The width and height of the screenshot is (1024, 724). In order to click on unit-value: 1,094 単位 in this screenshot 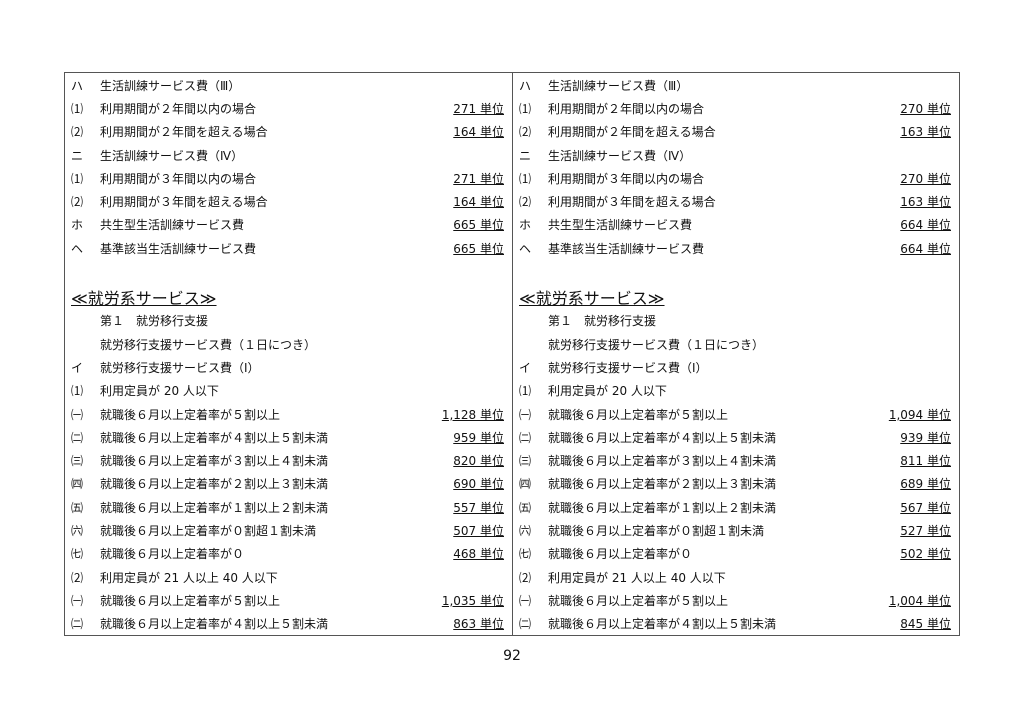, I will do `click(919, 414)`.